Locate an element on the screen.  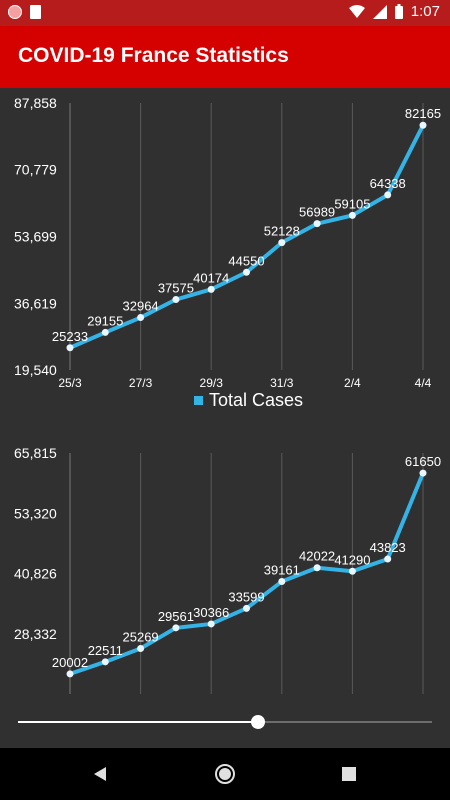
back-icon is located at coordinates (100, 774).